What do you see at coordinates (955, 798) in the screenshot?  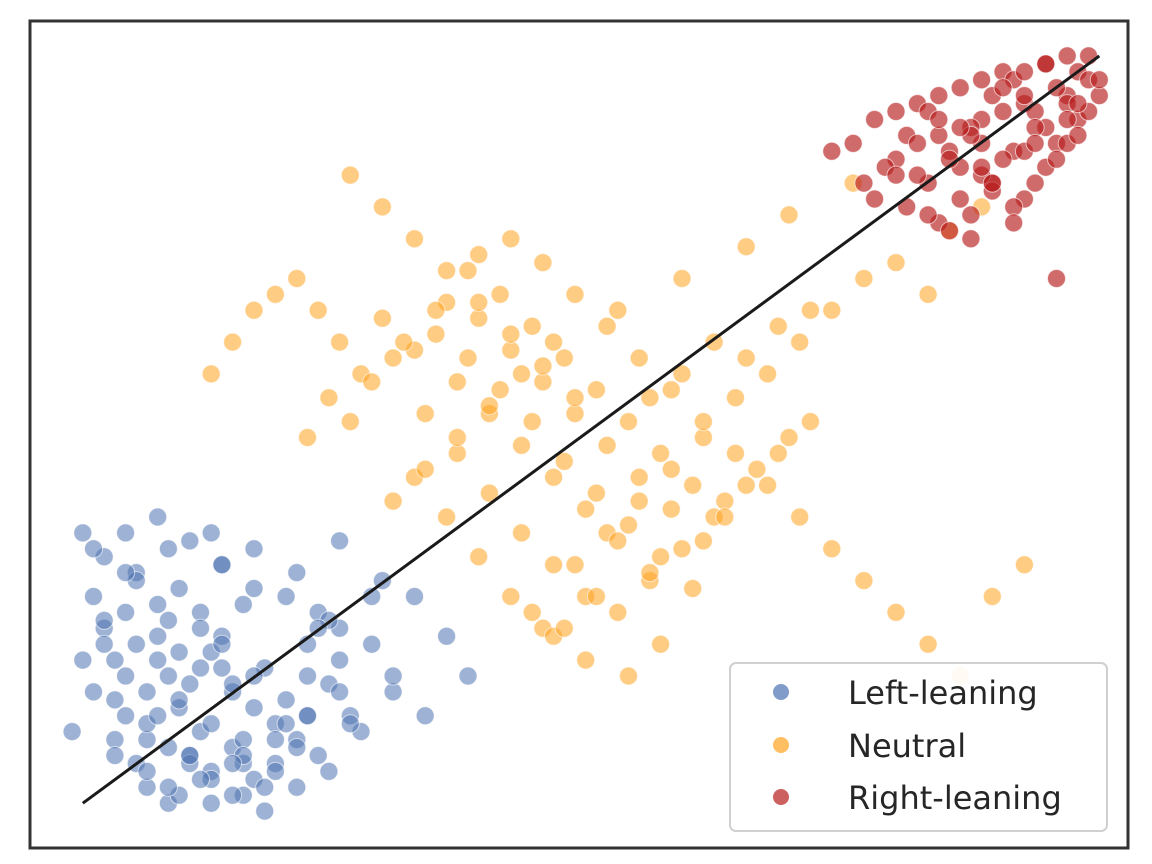 I see `legend-label-right-leaning: Right-leaning` at bounding box center [955, 798].